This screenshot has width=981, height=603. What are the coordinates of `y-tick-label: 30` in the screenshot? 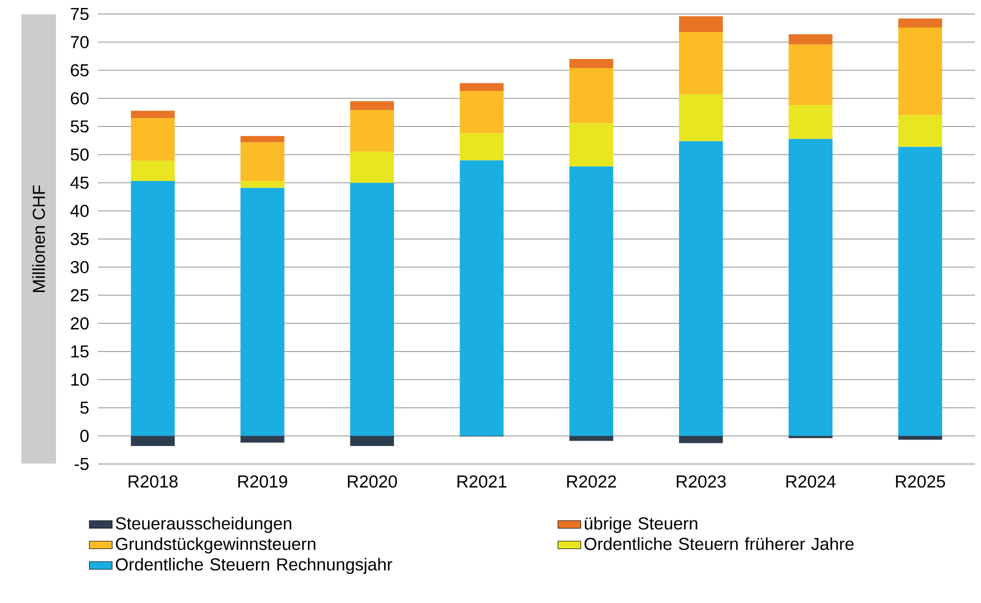 It's located at (79, 267).